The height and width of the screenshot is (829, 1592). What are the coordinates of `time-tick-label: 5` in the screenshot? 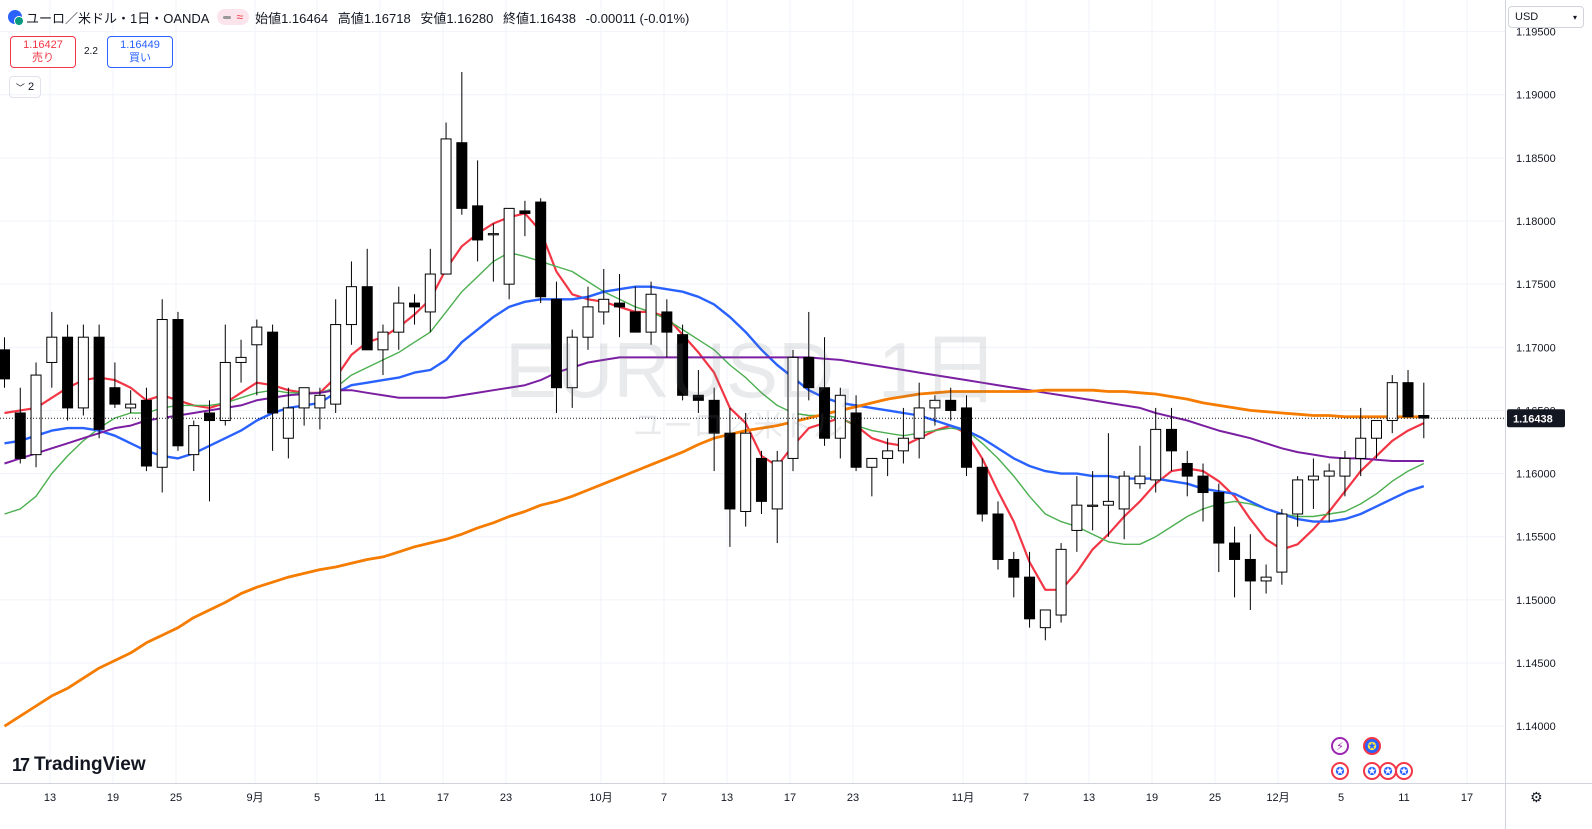 It's located at (1341, 798).